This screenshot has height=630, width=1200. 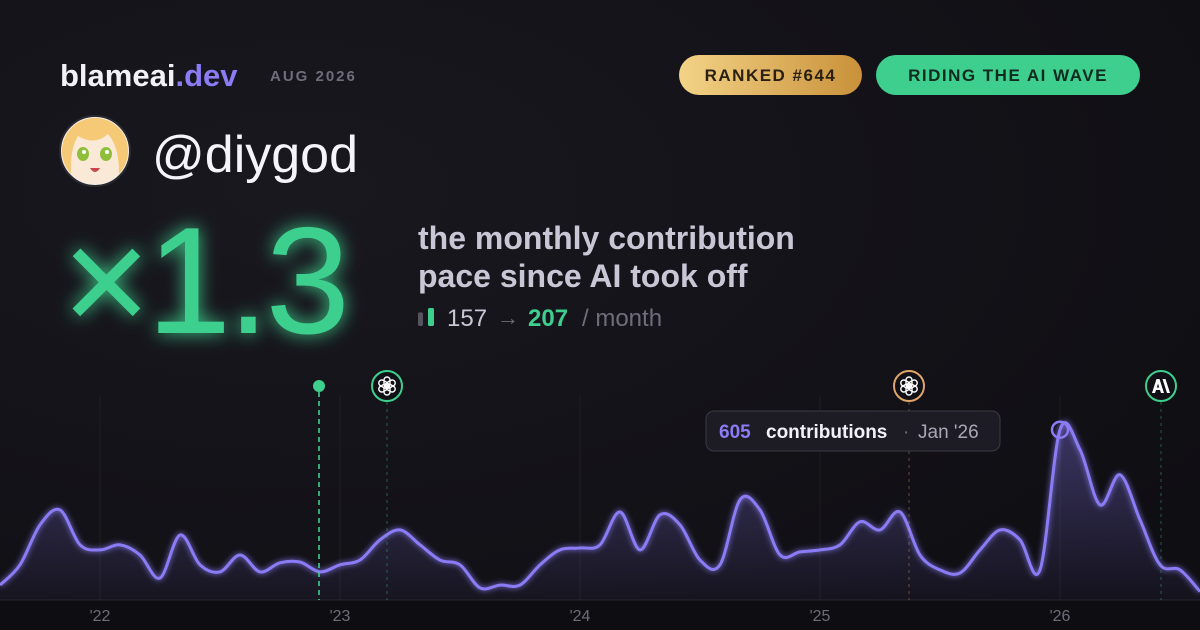 What do you see at coordinates (1060, 429) in the screenshot?
I see `highlight-point` at bounding box center [1060, 429].